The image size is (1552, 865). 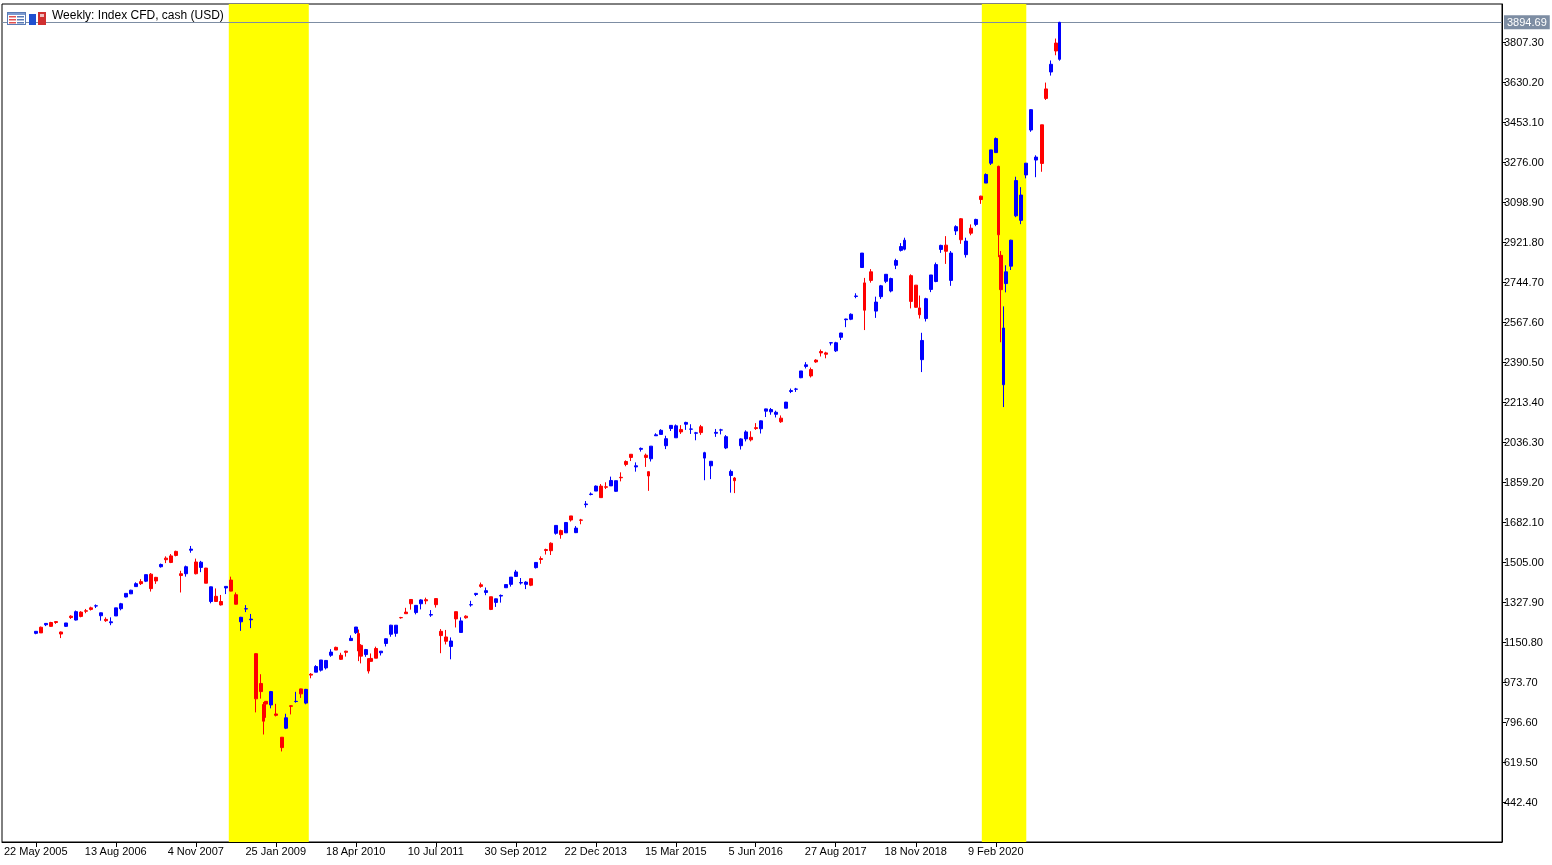 What do you see at coordinates (675, 850) in the screenshot?
I see `x-tick-label: 15 Mar 2015` at bounding box center [675, 850].